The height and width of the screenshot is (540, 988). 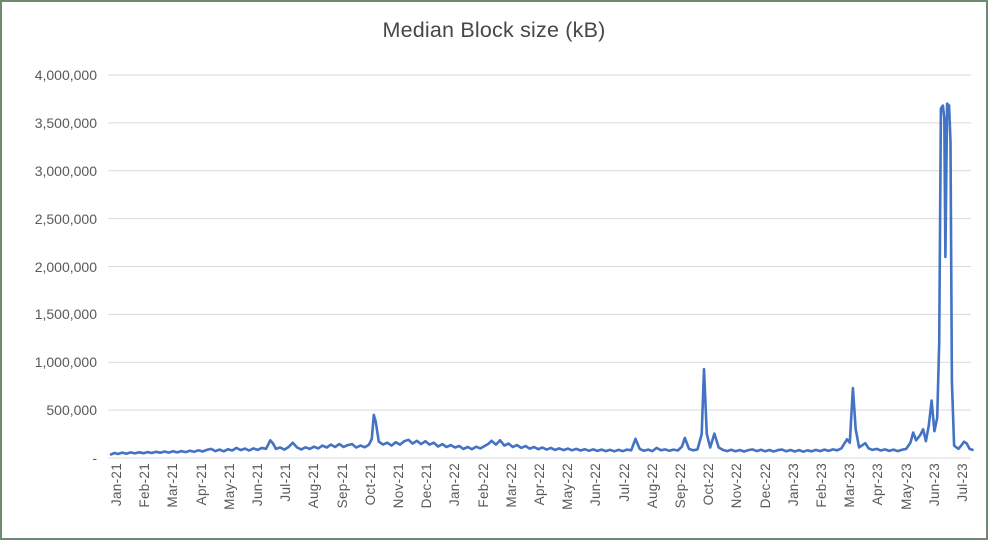 What do you see at coordinates (65, 362) in the screenshot?
I see `y-axis-tick-label: 1,000,000` at bounding box center [65, 362].